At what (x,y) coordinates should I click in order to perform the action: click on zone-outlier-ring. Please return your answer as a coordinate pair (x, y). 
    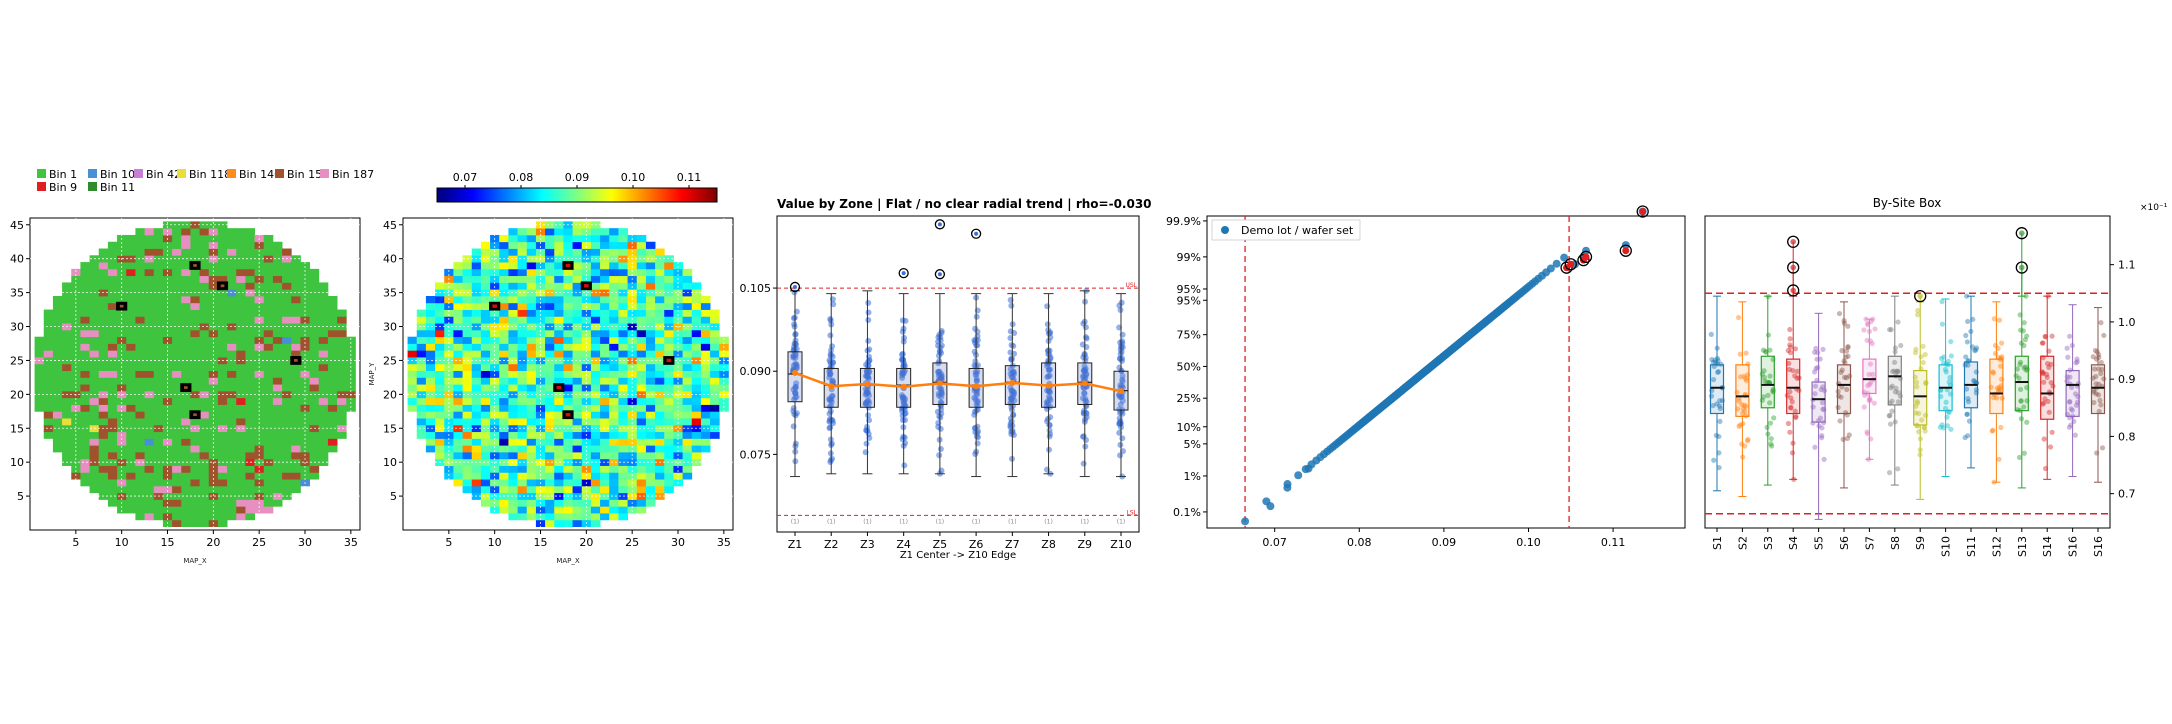
    Looking at the image, I should click on (795, 287).